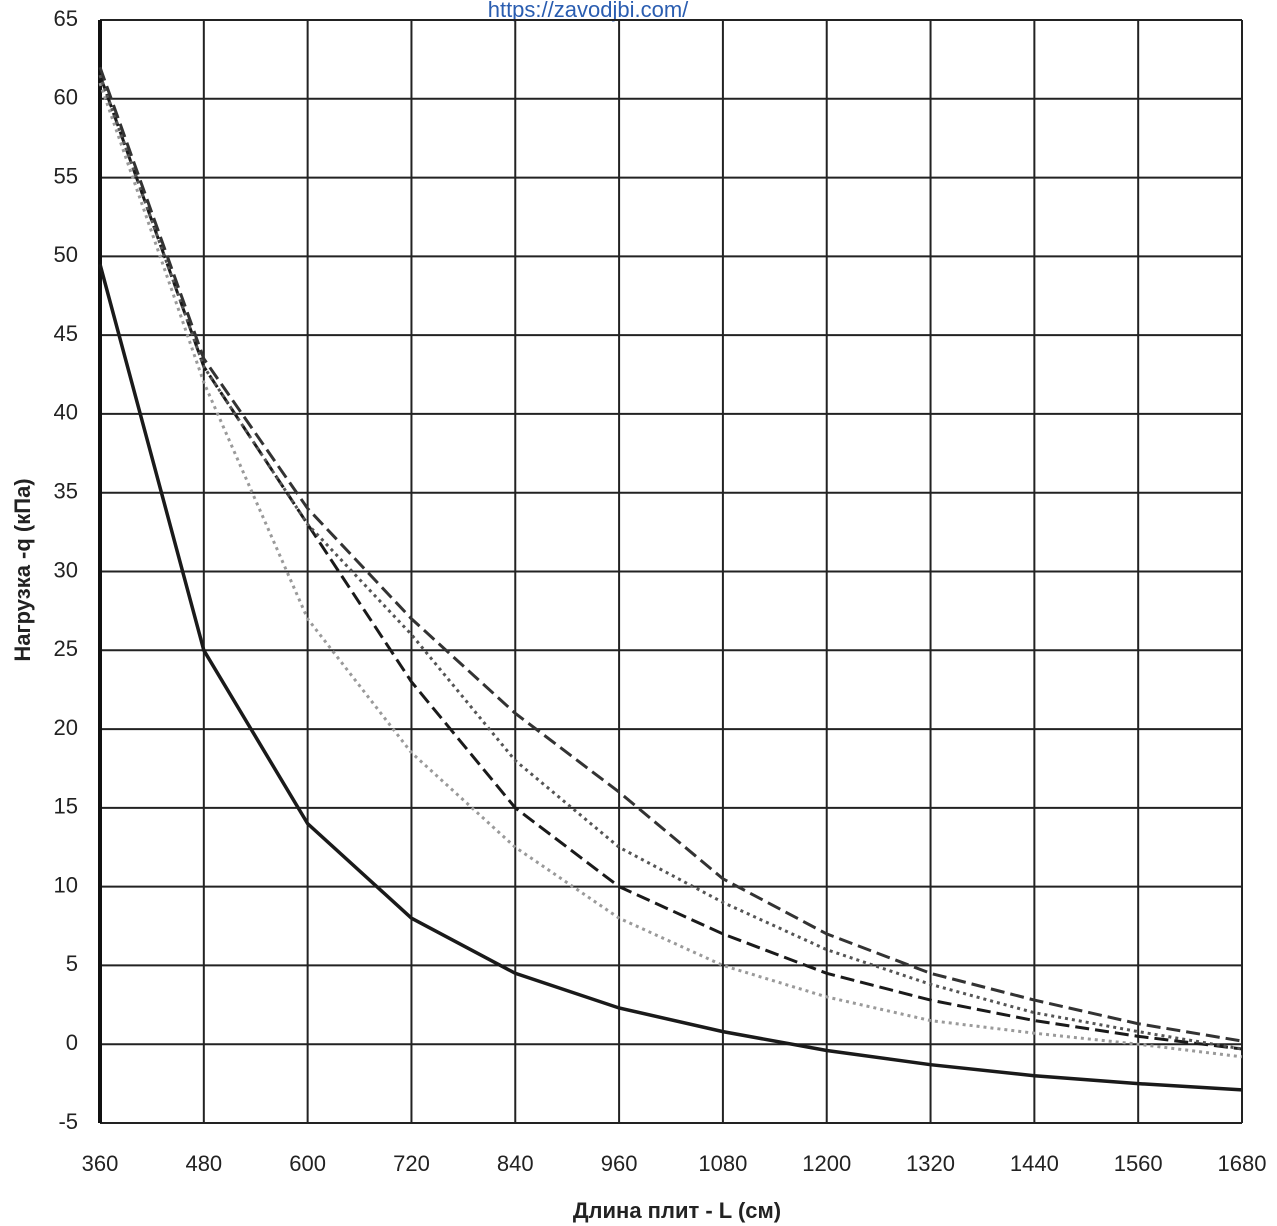  Describe the element at coordinates (66, 18) in the screenshot. I see `y-tick-label: 65` at that location.